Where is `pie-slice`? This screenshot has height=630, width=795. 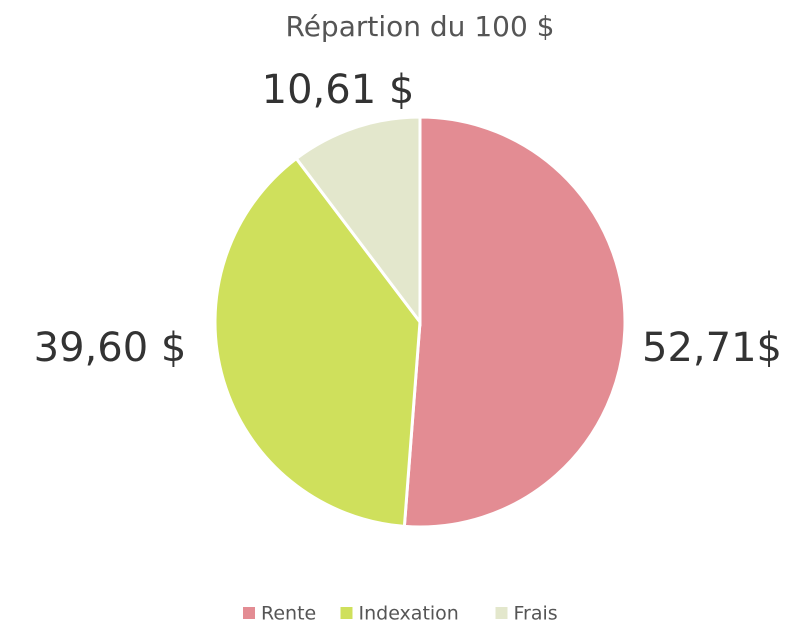
pie-slice is located at coordinates (358, 221).